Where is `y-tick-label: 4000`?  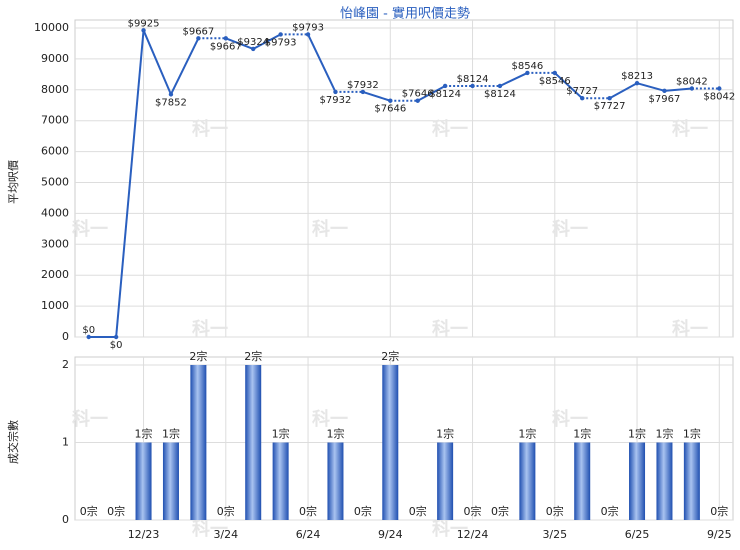
y-tick-label: 4000 is located at coordinates (55, 212).